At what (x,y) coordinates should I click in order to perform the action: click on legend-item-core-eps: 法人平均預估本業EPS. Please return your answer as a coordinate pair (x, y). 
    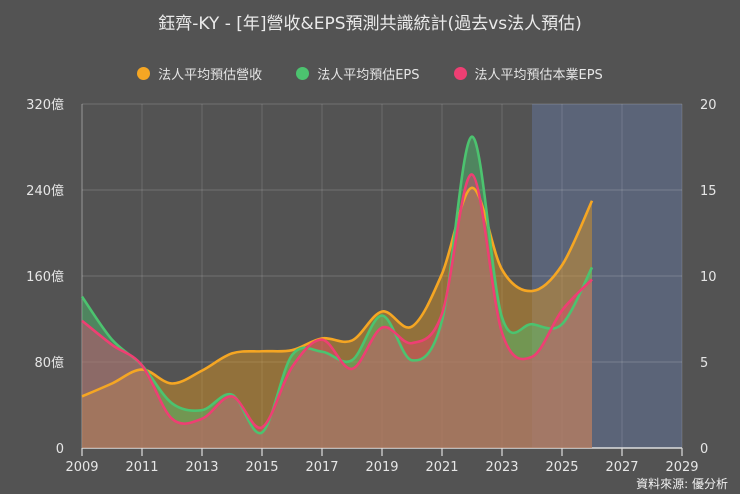
    Looking at the image, I should click on (528, 73).